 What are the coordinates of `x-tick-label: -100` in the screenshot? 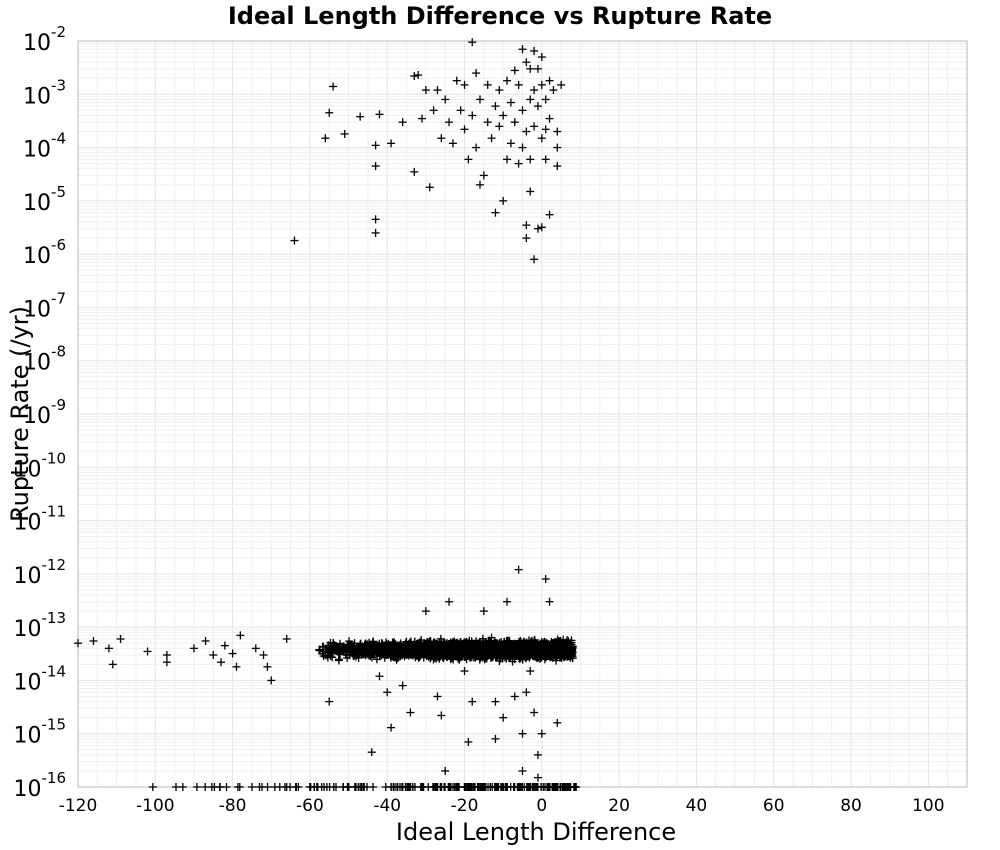 It's located at (155, 806).